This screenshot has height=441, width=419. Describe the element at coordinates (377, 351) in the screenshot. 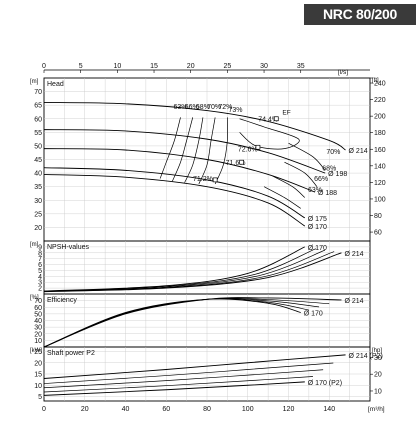

I see `power-right-unit-label: [hp]` at that location.